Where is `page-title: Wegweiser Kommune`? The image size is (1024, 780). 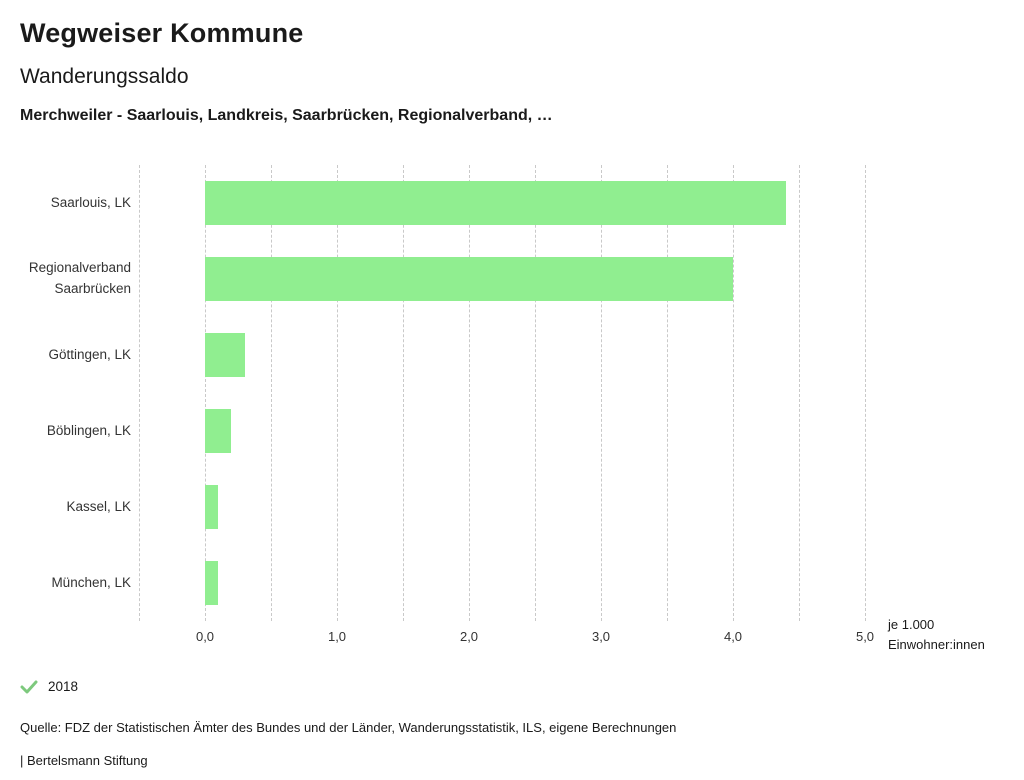 page-title: Wegweiser Kommune is located at coordinates (162, 33).